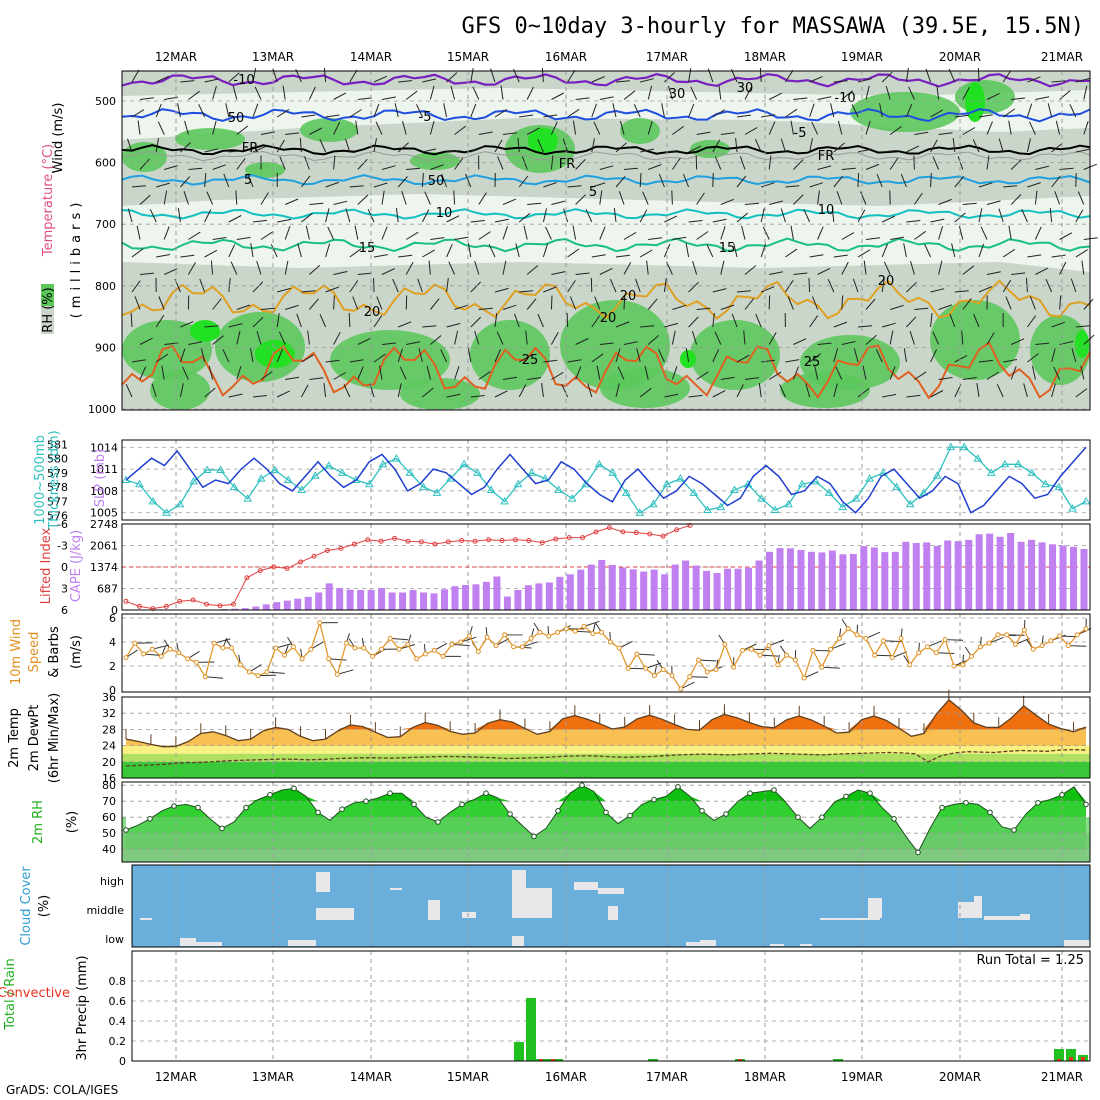  What do you see at coordinates (46, 565) in the screenshot?
I see `lifted-index-axis-label: Lifted Index` at bounding box center [46, 565].